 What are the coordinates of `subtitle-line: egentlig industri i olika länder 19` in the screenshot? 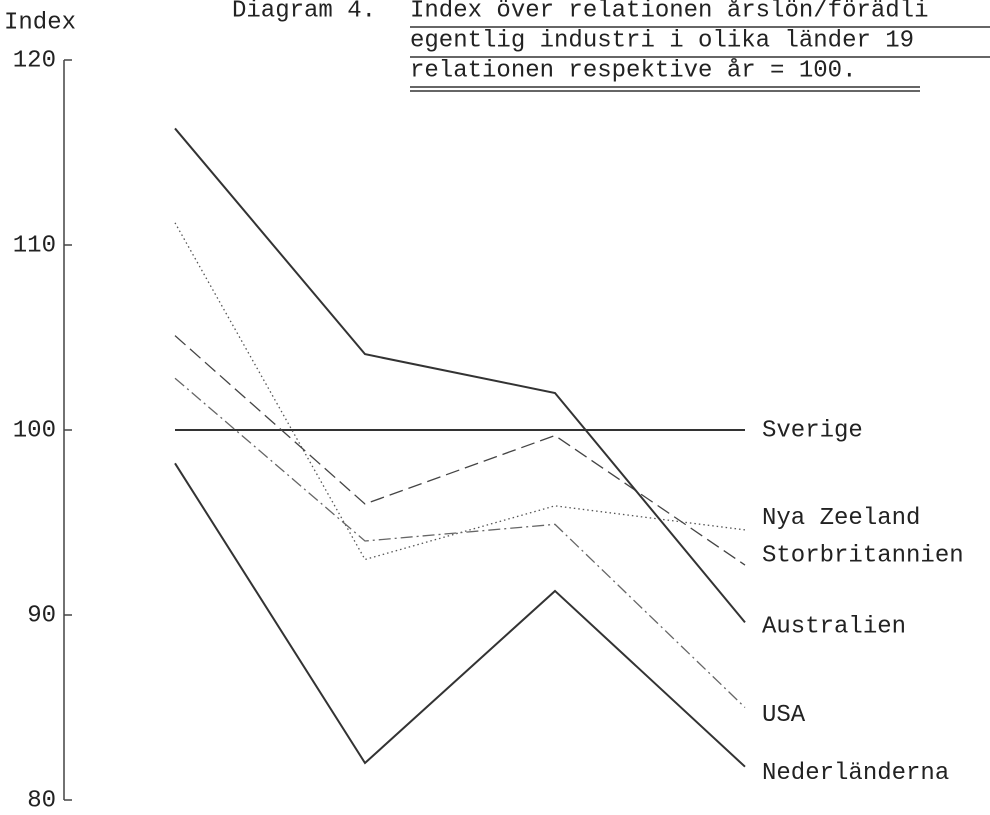 It's located at (662, 40).